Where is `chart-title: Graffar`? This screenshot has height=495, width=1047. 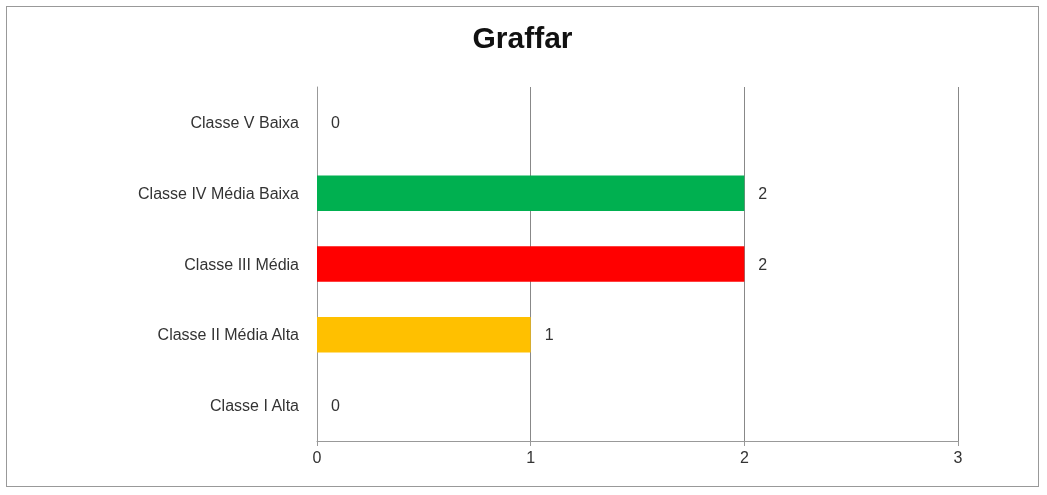
chart-title: Graffar is located at coordinates (522, 37).